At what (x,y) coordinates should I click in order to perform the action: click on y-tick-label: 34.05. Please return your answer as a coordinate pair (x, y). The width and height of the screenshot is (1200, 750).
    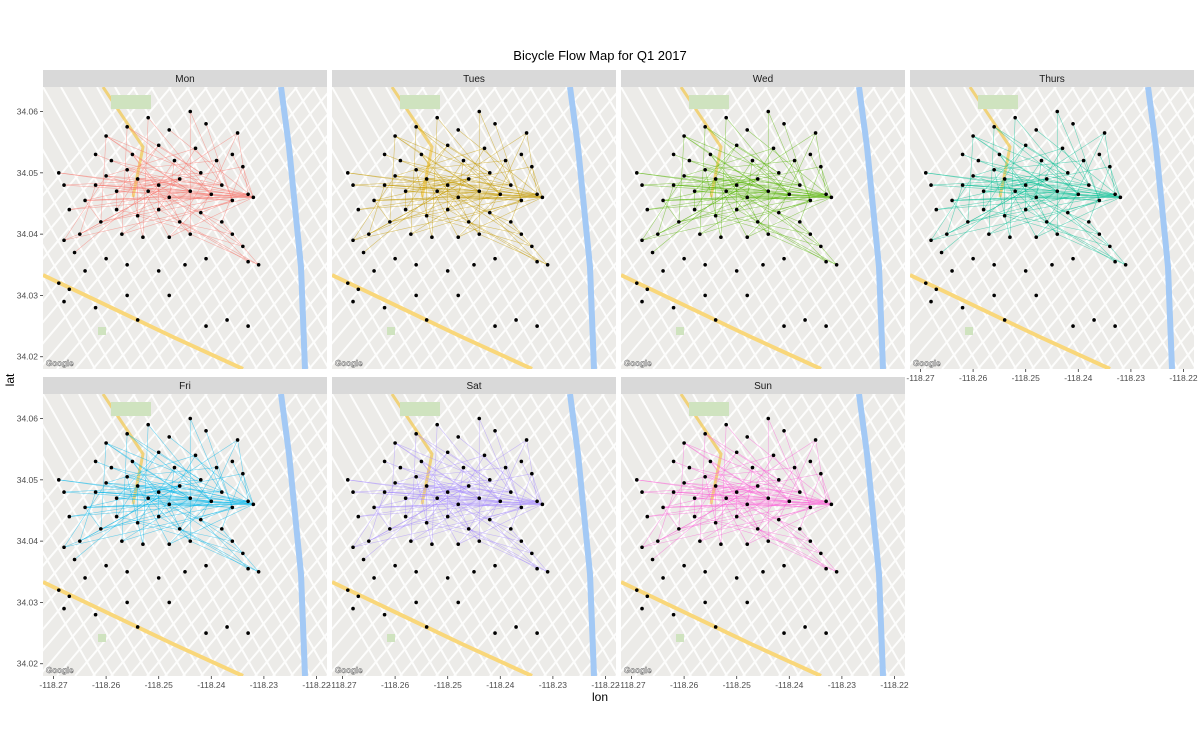
    Looking at the image, I should click on (28, 480).